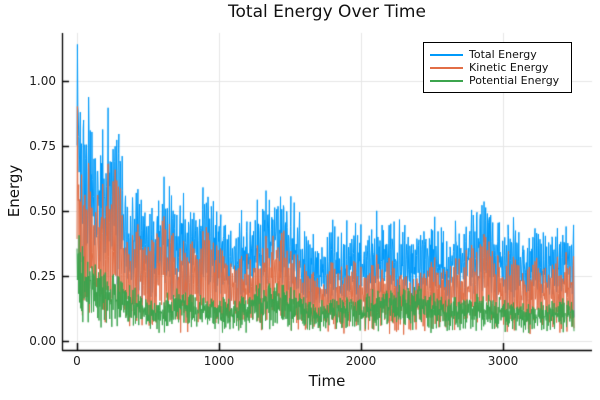 The width and height of the screenshot is (600, 400). Describe the element at coordinates (219, 361) in the screenshot. I see `x-tick-label: 1000` at that location.